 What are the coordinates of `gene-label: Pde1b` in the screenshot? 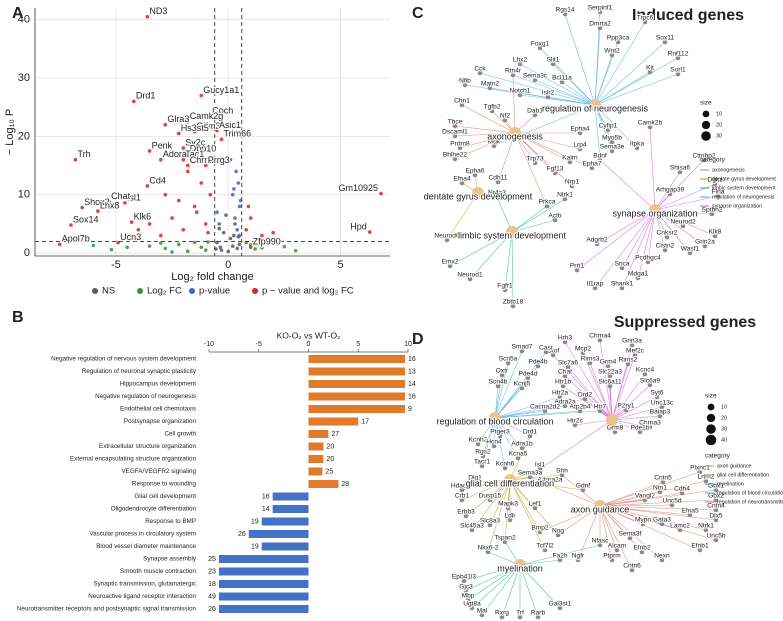 It's located at (639, 427).